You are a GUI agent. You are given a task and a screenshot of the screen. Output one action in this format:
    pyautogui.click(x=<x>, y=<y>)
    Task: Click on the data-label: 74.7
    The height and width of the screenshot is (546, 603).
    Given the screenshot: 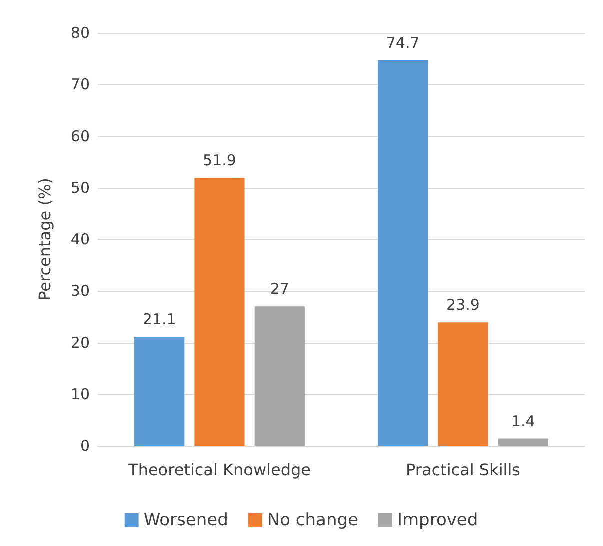 What is the action you would take?
    pyautogui.click(x=403, y=43)
    